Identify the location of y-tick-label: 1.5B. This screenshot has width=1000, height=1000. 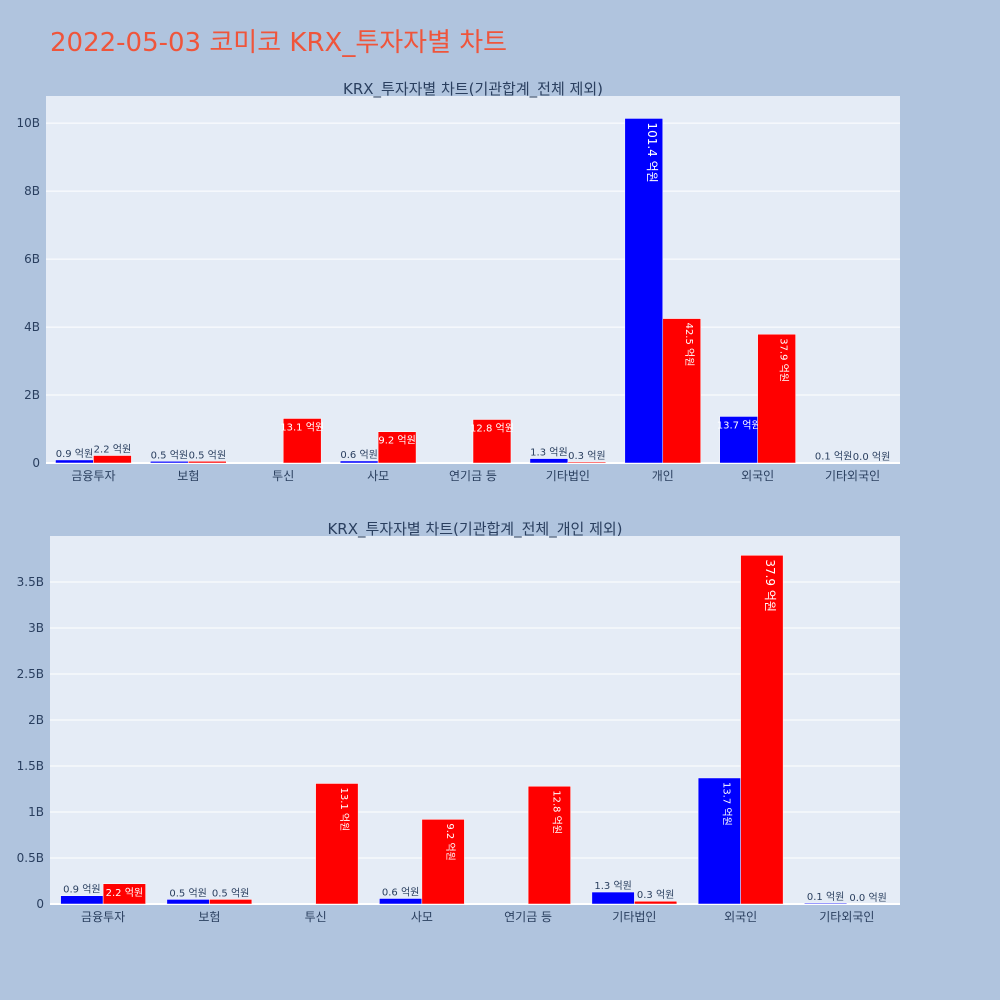
(30, 766).